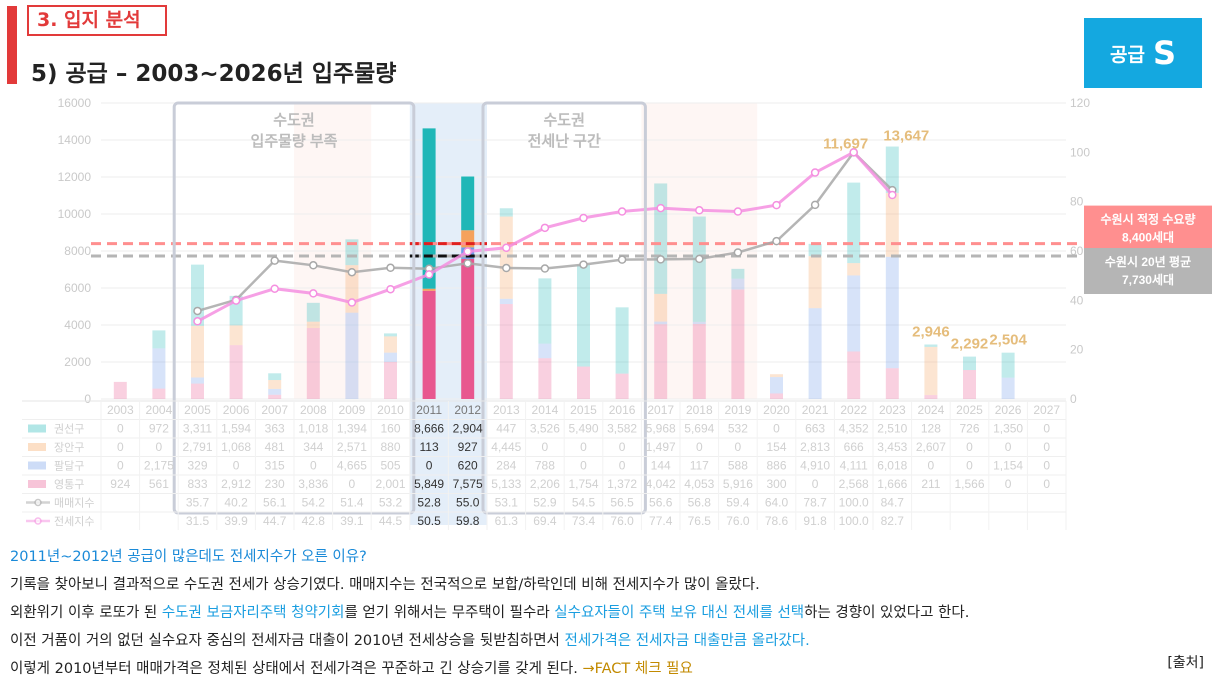  What do you see at coordinates (506, 484) in the screenshot?
I see `table-cell: 5,133` at bounding box center [506, 484].